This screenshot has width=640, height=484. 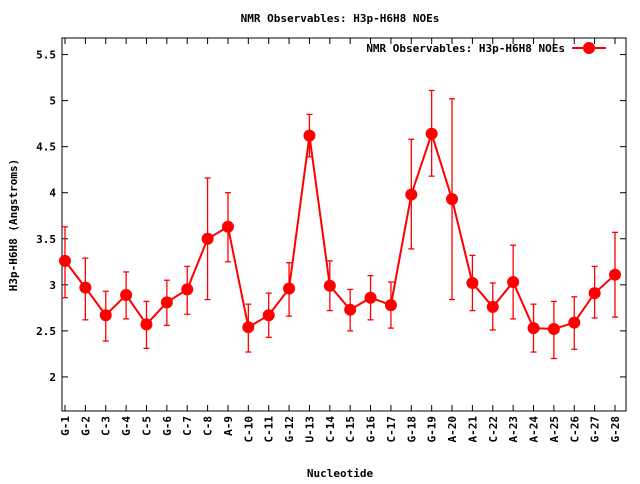 I want to click on x-tick-label: A-9, so click(x=228, y=426).